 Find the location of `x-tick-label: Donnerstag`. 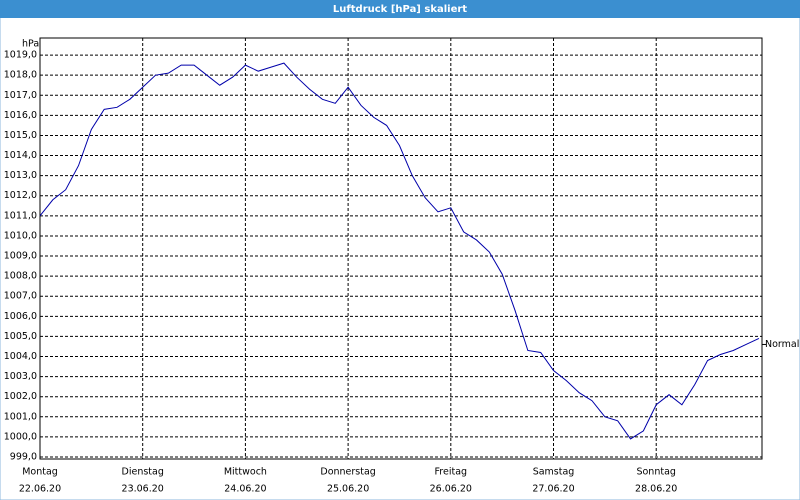

x-tick-label: Donnerstag is located at coordinates (347, 472).